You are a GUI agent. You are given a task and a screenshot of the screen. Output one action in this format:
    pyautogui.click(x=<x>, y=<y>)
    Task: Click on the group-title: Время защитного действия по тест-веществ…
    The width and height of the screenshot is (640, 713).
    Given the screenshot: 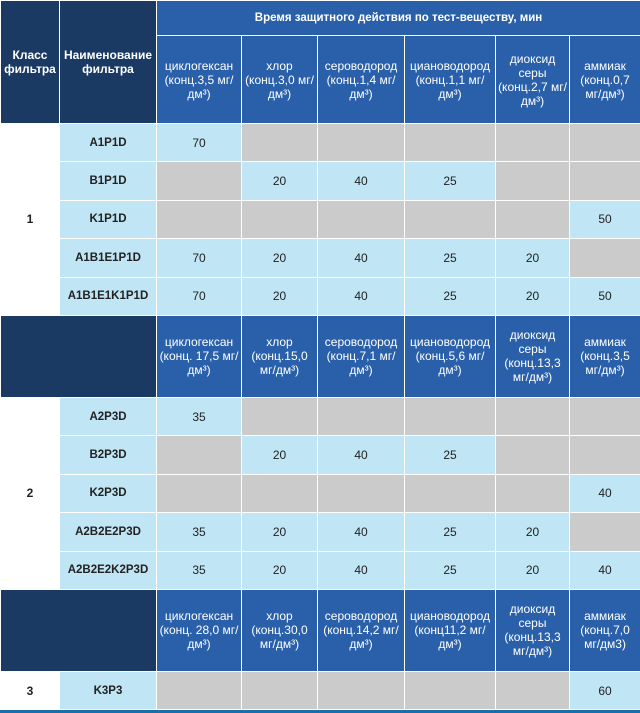 What is the action you would take?
    pyautogui.click(x=397, y=18)
    